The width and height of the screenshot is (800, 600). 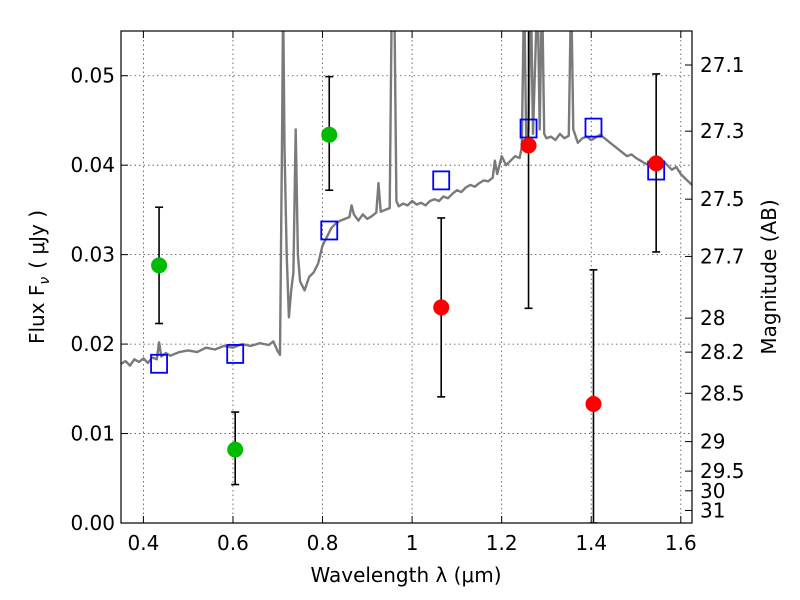 What do you see at coordinates (722, 352) in the screenshot?
I see `right-tick-label: 28.2` at bounding box center [722, 352].